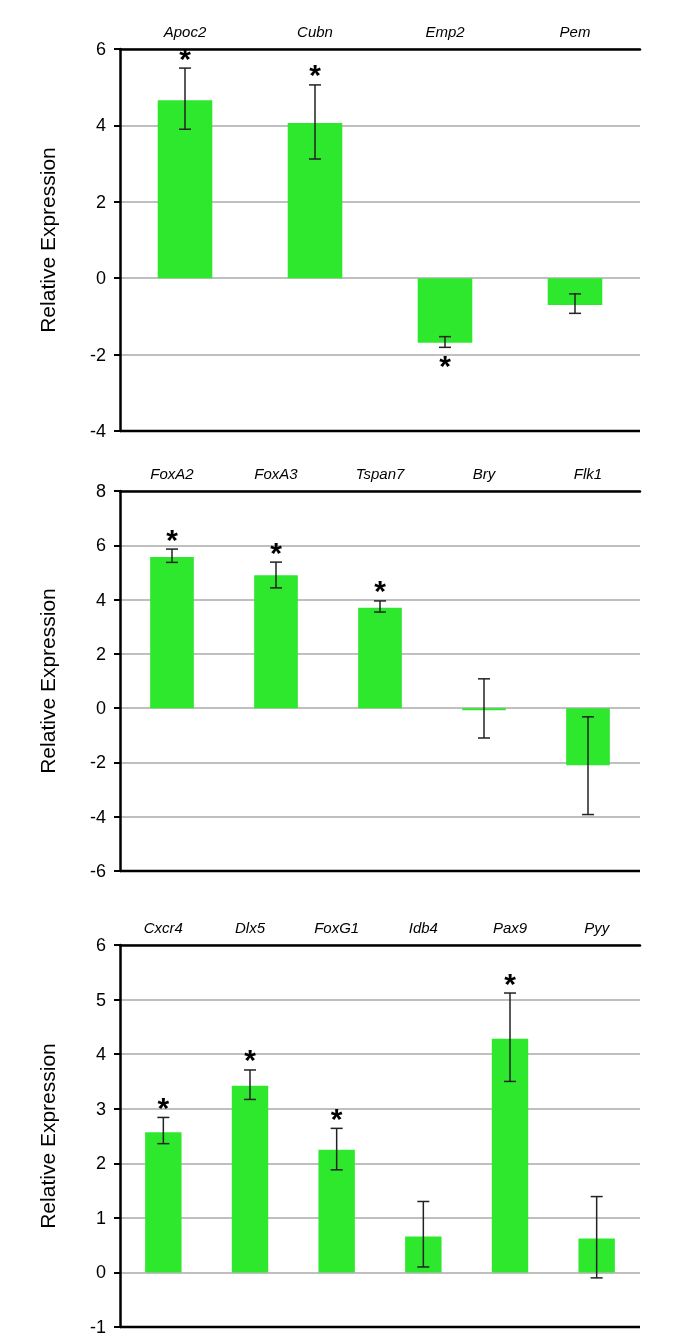 The image size is (684, 1343). What do you see at coordinates (445, 31) in the screenshot?
I see `x-tick-label: Emp2` at bounding box center [445, 31].